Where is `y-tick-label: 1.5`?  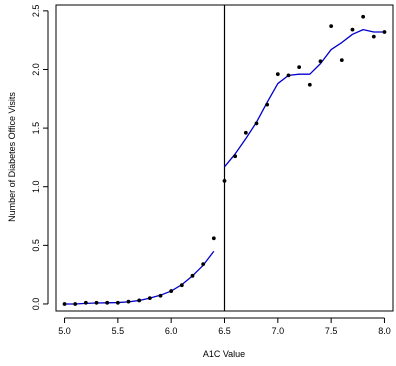 y-tick-label: 1.5 is located at coordinates (36, 128).